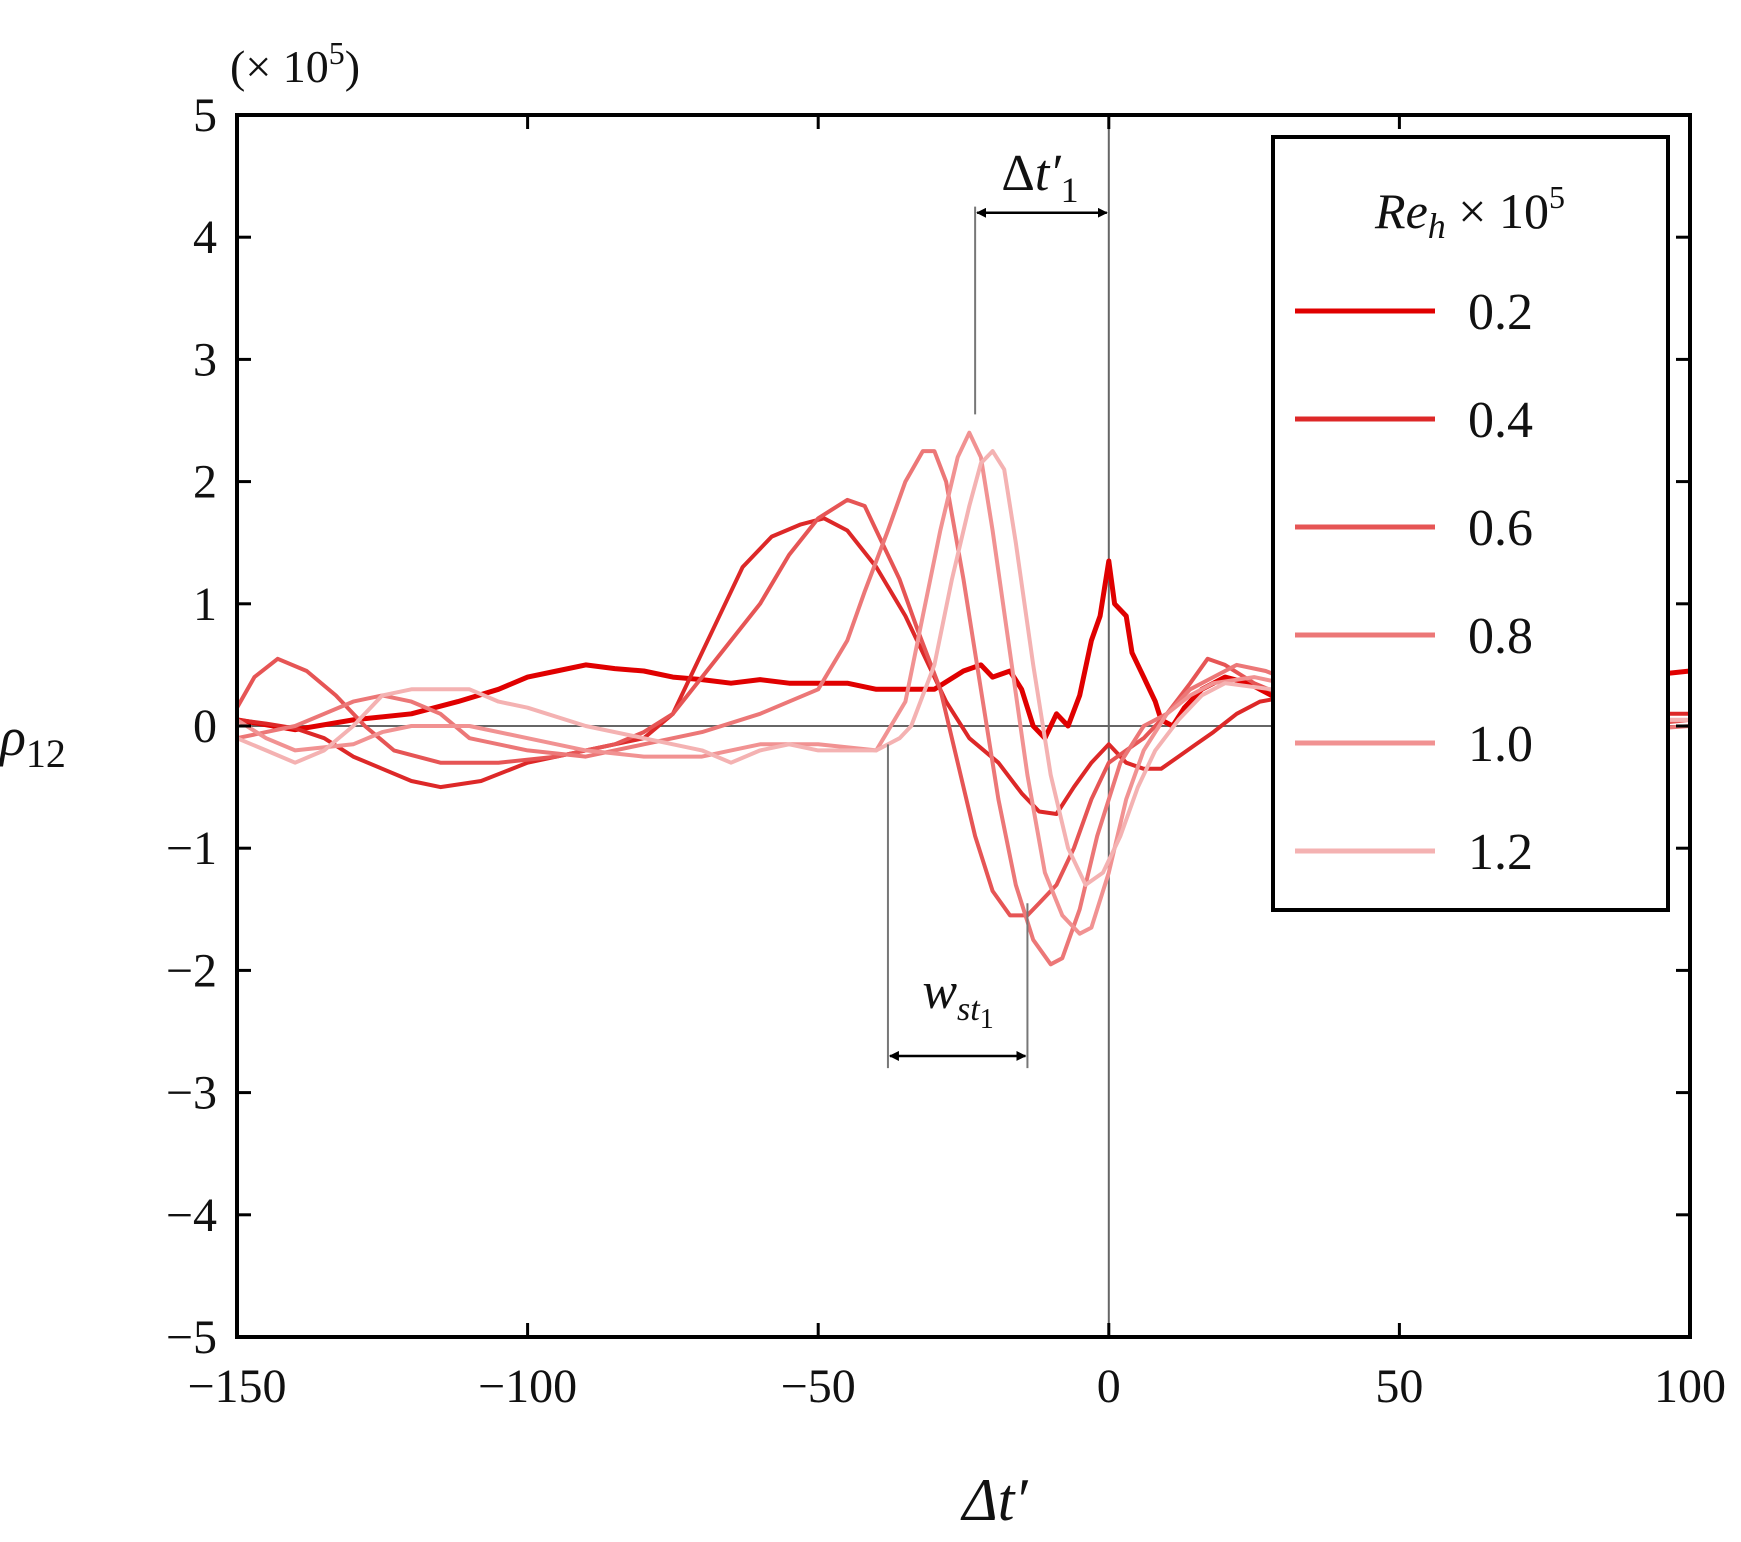  Describe the element at coordinates (205, 115) in the screenshot. I see `y-tick-label: 5` at that location.